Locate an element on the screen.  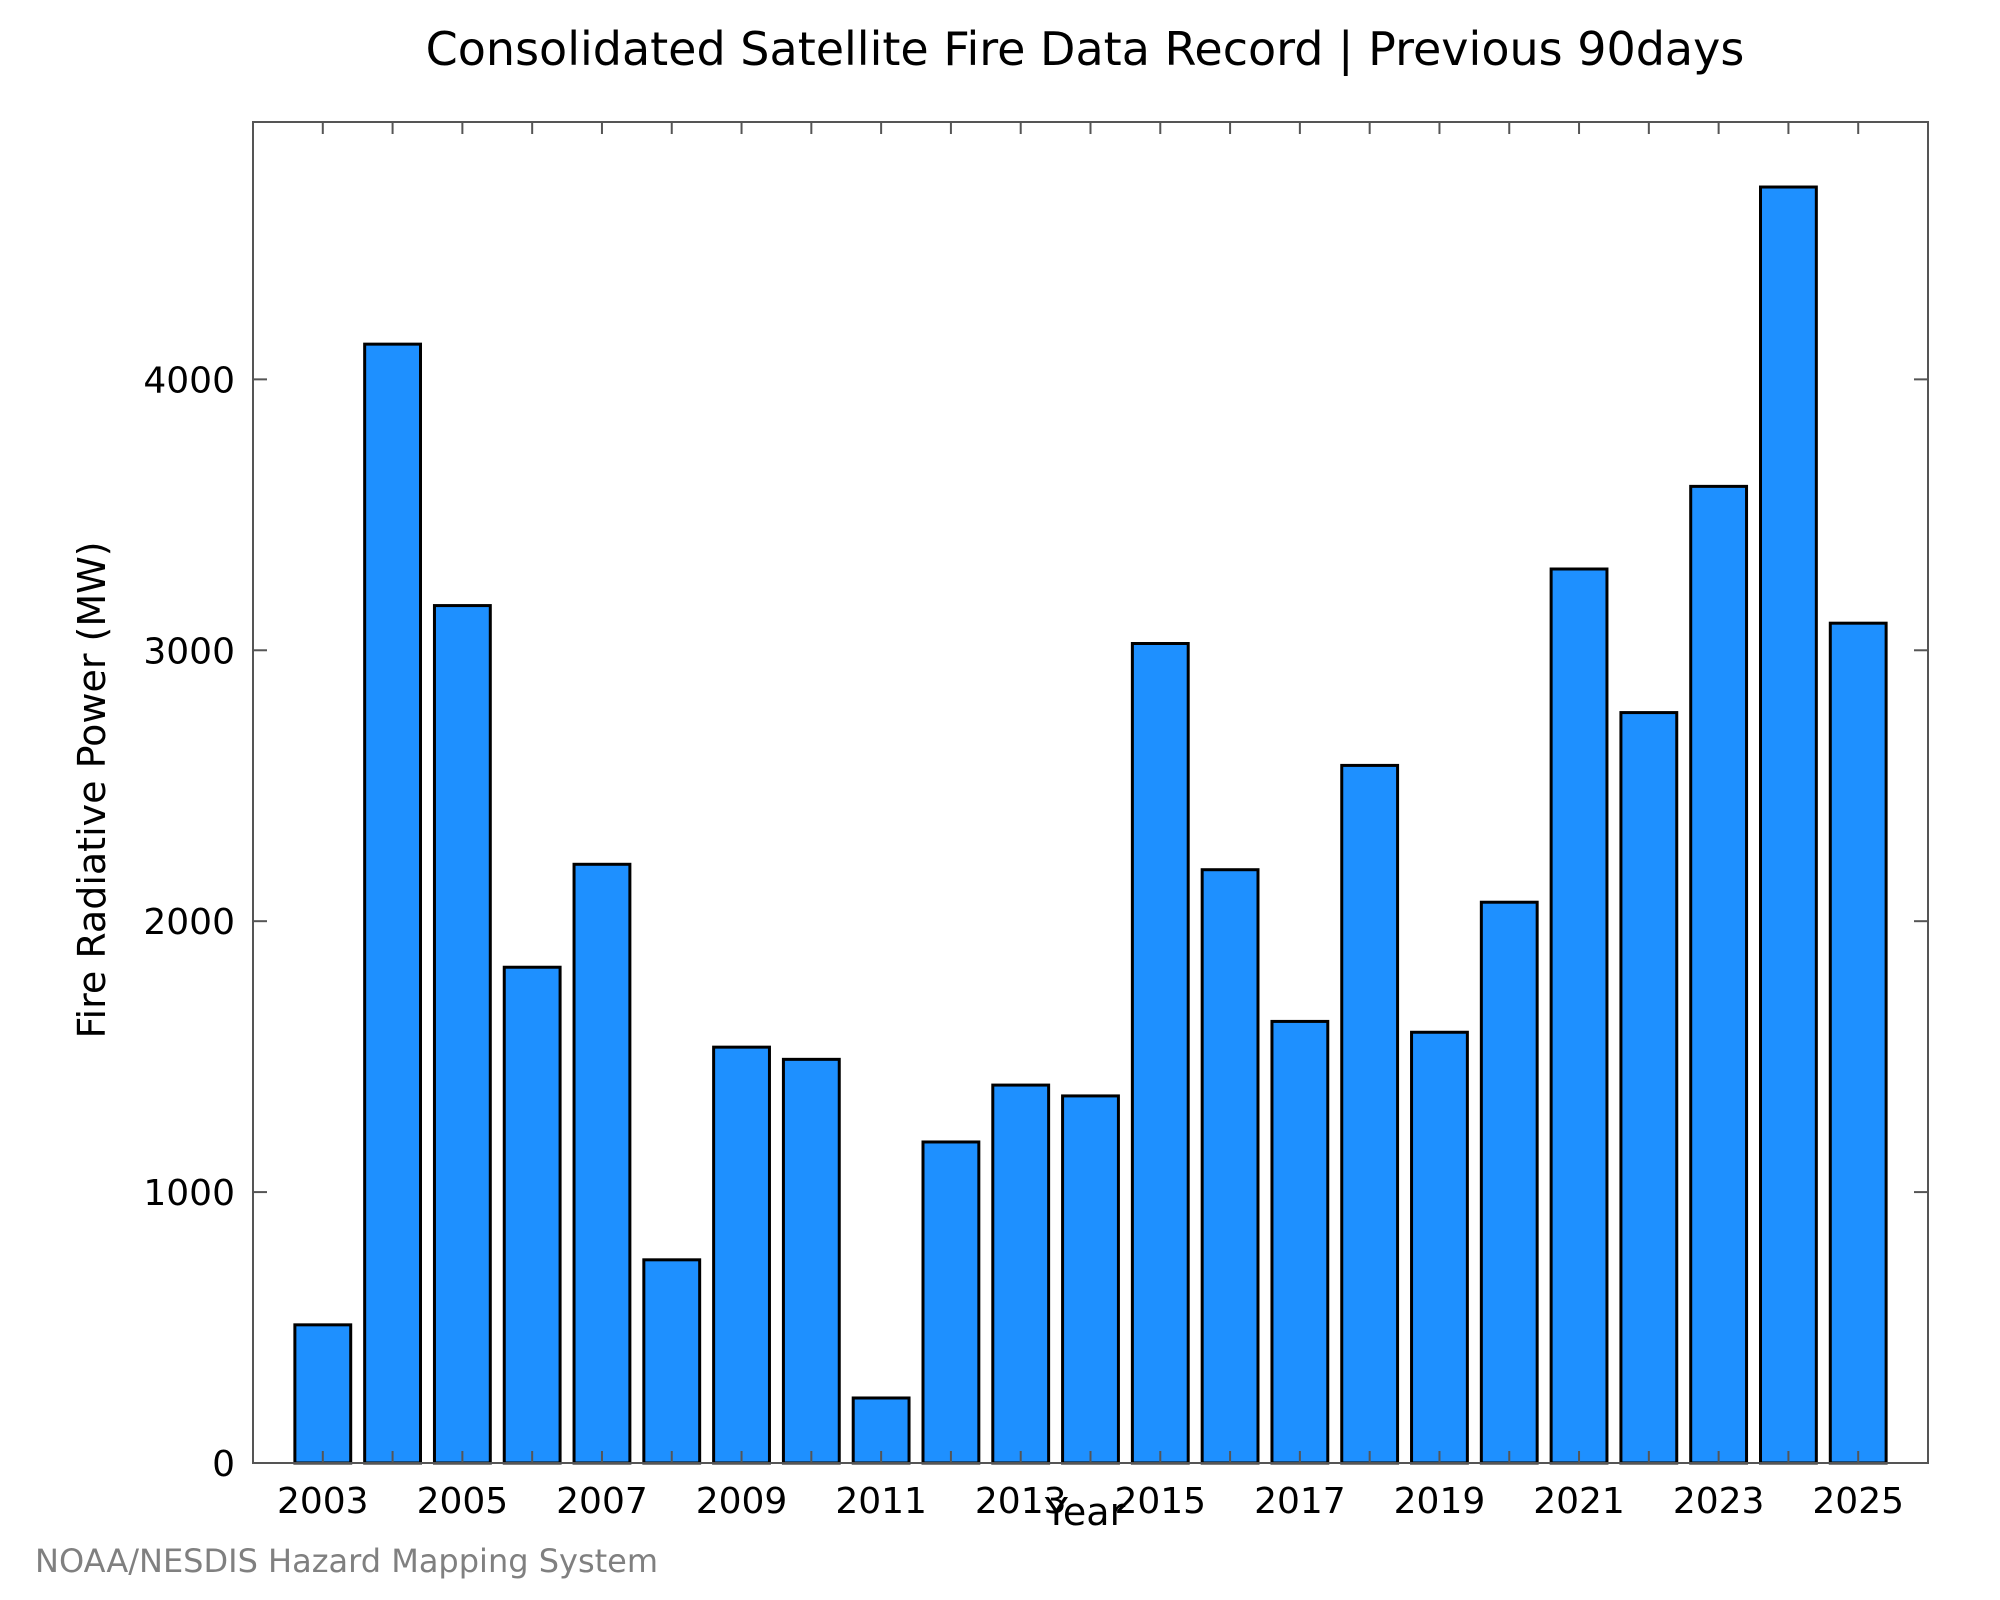
bar-2021 is located at coordinates (1579, 1016).